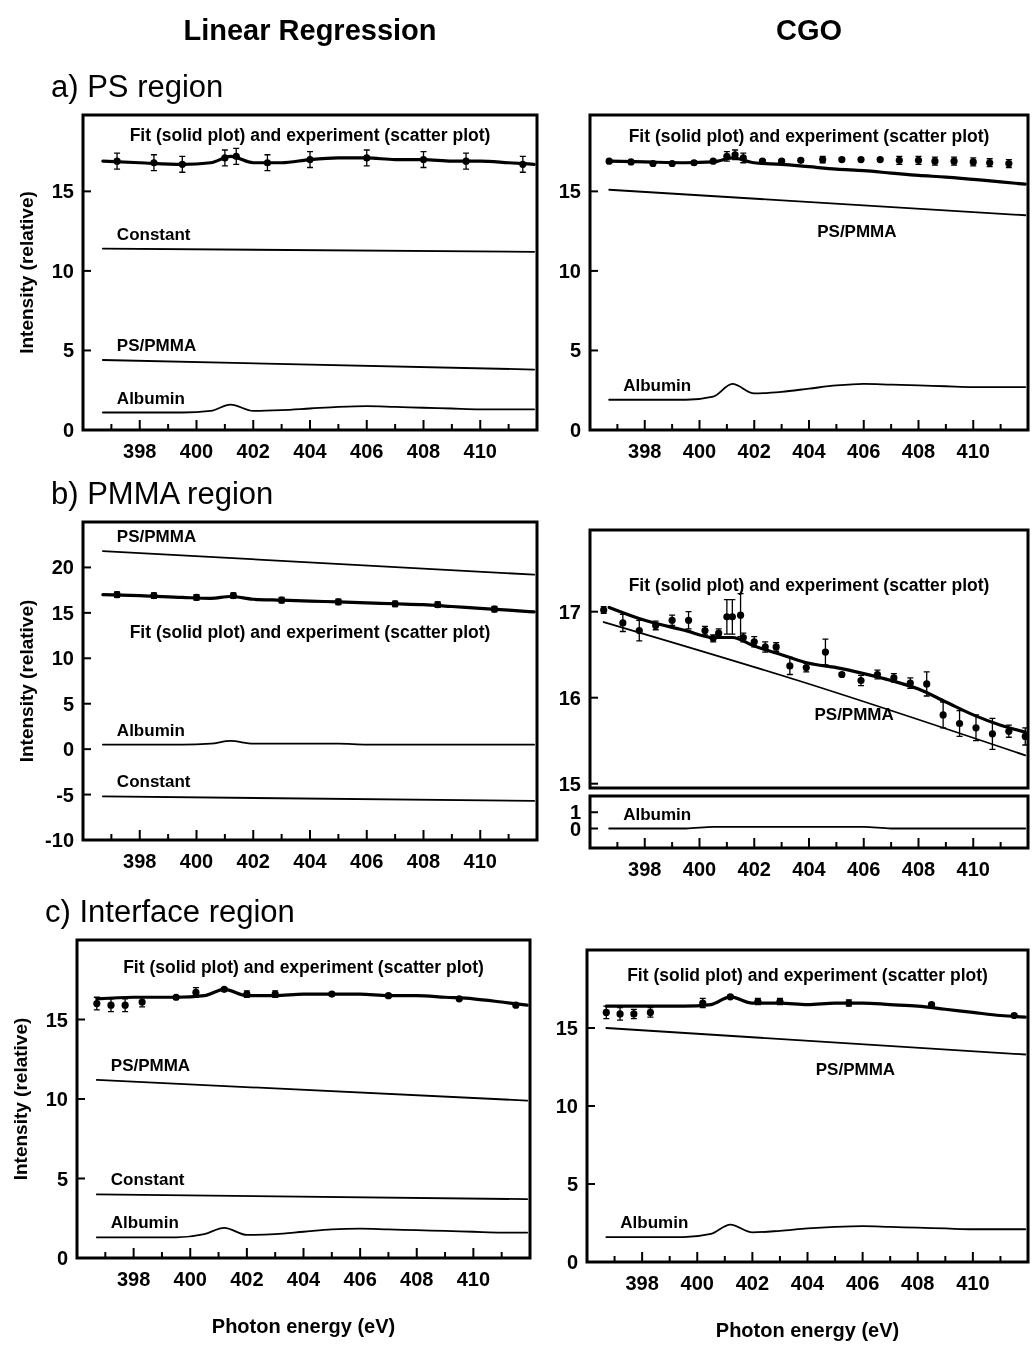 The height and width of the screenshot is (1349, 1034). Describe the element at coordinates (569, 611) in the screenshot. I see `y-tick-label: 17` at that location.